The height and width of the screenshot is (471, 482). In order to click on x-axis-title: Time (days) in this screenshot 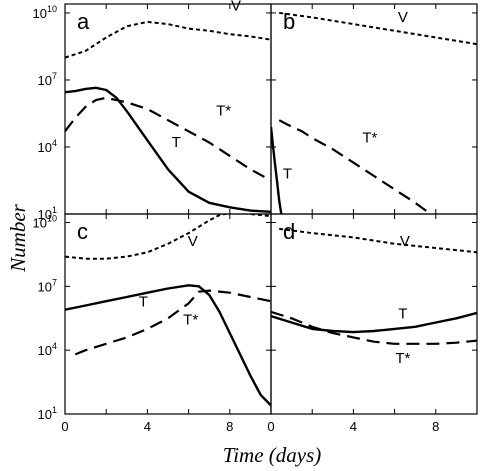, I will do `click(272, 455)`.